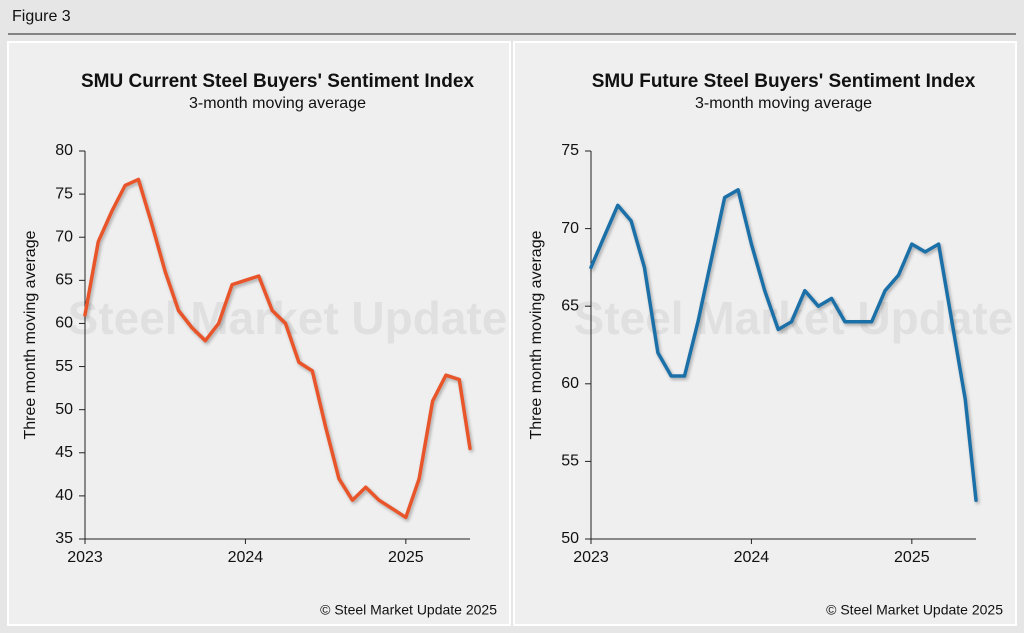  I want to click on y-tick-label: 80, so click(64, 150).